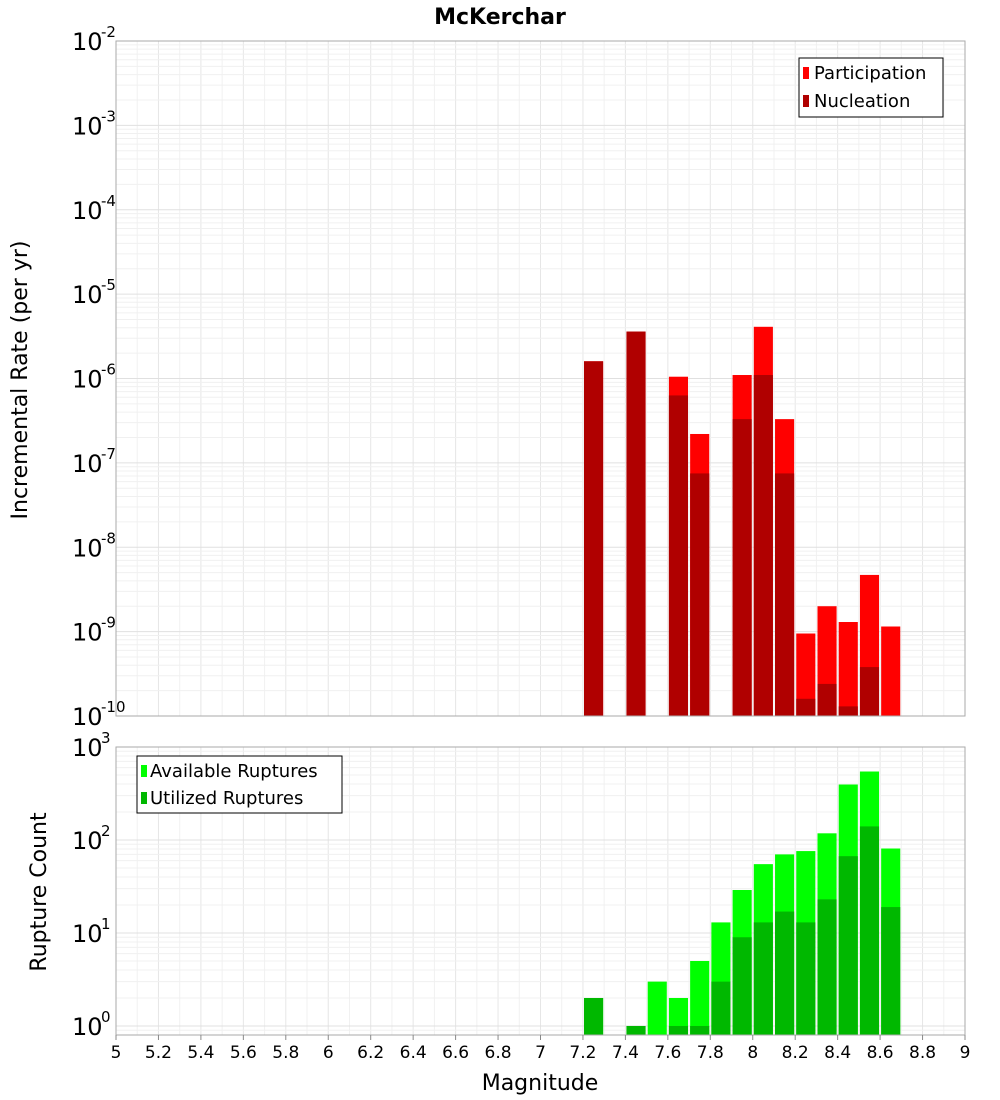 The image size is (1000, 1100). Describe the element at coordinates (752, 1053) in the screenshot. I see `x-tick-label: 8` at that location.